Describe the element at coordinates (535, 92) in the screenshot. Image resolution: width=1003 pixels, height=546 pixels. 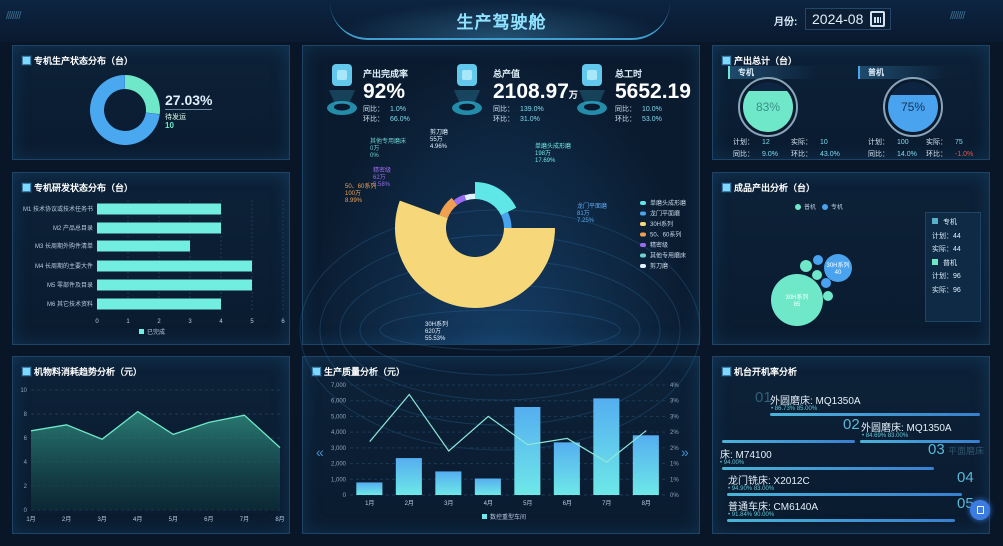
I see `kpi-value: 2108.97万` at that location.